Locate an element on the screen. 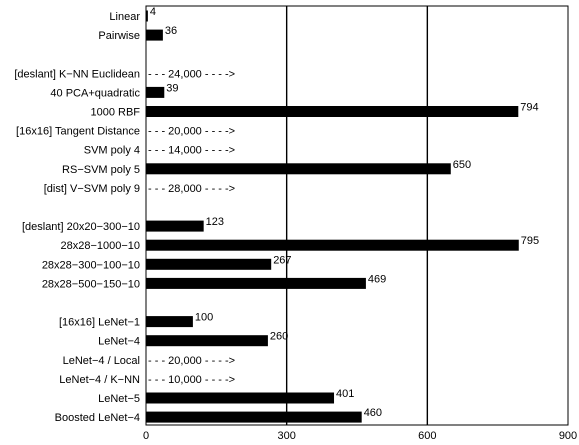  value-label-deslant-20x20-300-10: 123 is located at coordinates (215, 222).